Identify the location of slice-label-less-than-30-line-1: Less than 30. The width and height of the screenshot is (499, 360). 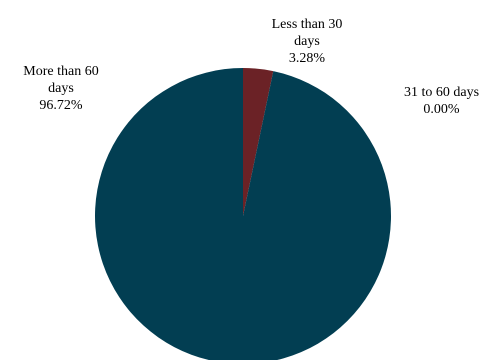
(307, 24).